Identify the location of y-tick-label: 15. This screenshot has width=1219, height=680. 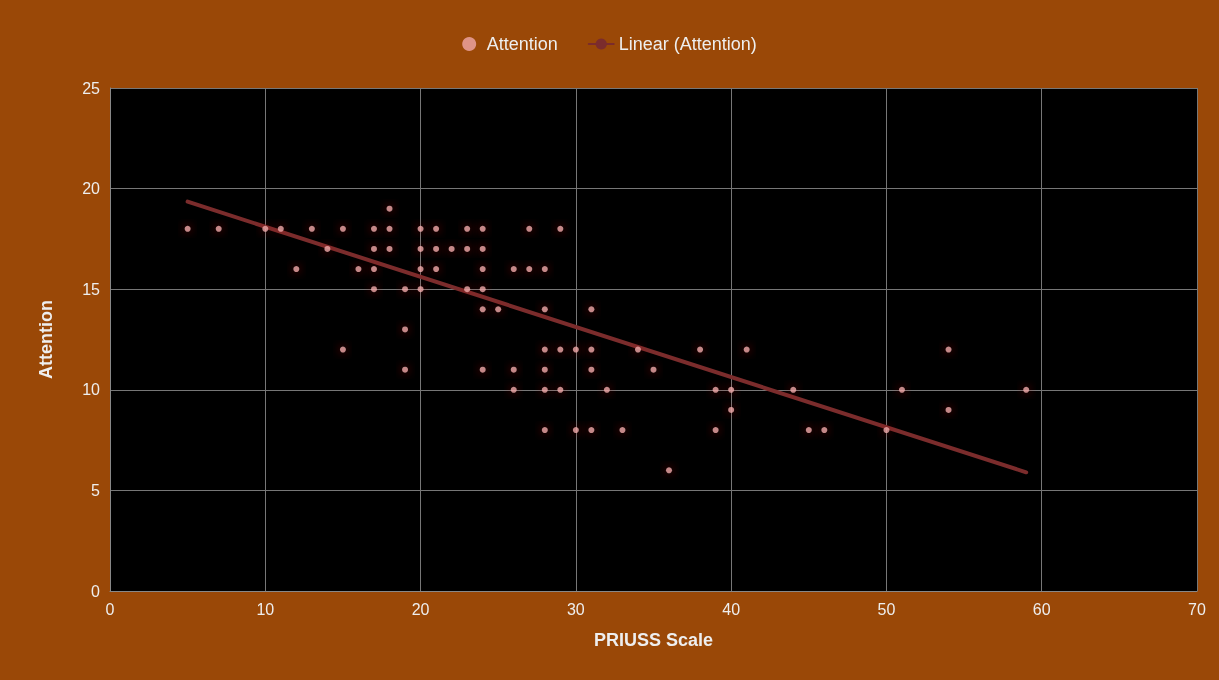
(91, 289).